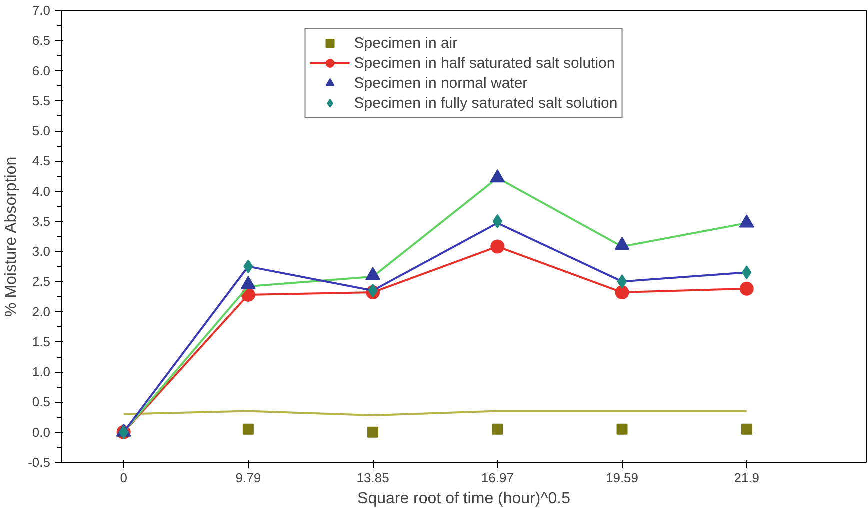 The height and width of the screenshot is (512, 868). Describe the element at coordinates (41, 131) in the screenshot. I see `y-tick-label: 5.0` at that location.